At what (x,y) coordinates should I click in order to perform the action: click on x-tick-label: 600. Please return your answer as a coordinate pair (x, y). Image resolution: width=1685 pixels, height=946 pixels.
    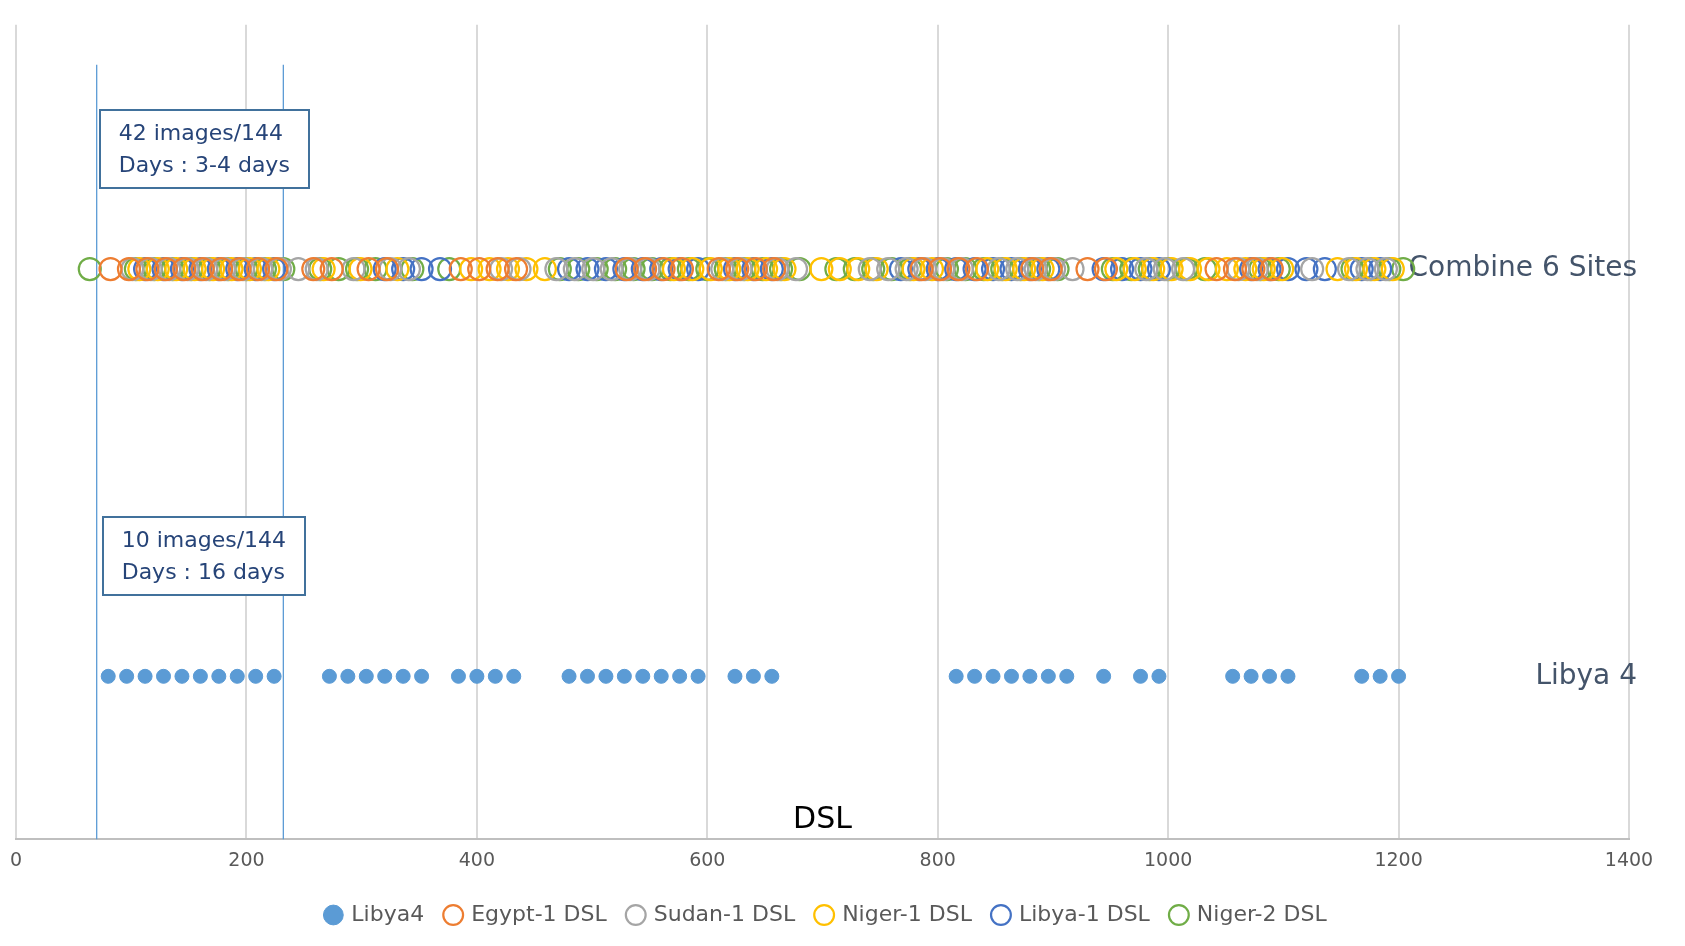
    Looking at the image, I should click on (707, 858).